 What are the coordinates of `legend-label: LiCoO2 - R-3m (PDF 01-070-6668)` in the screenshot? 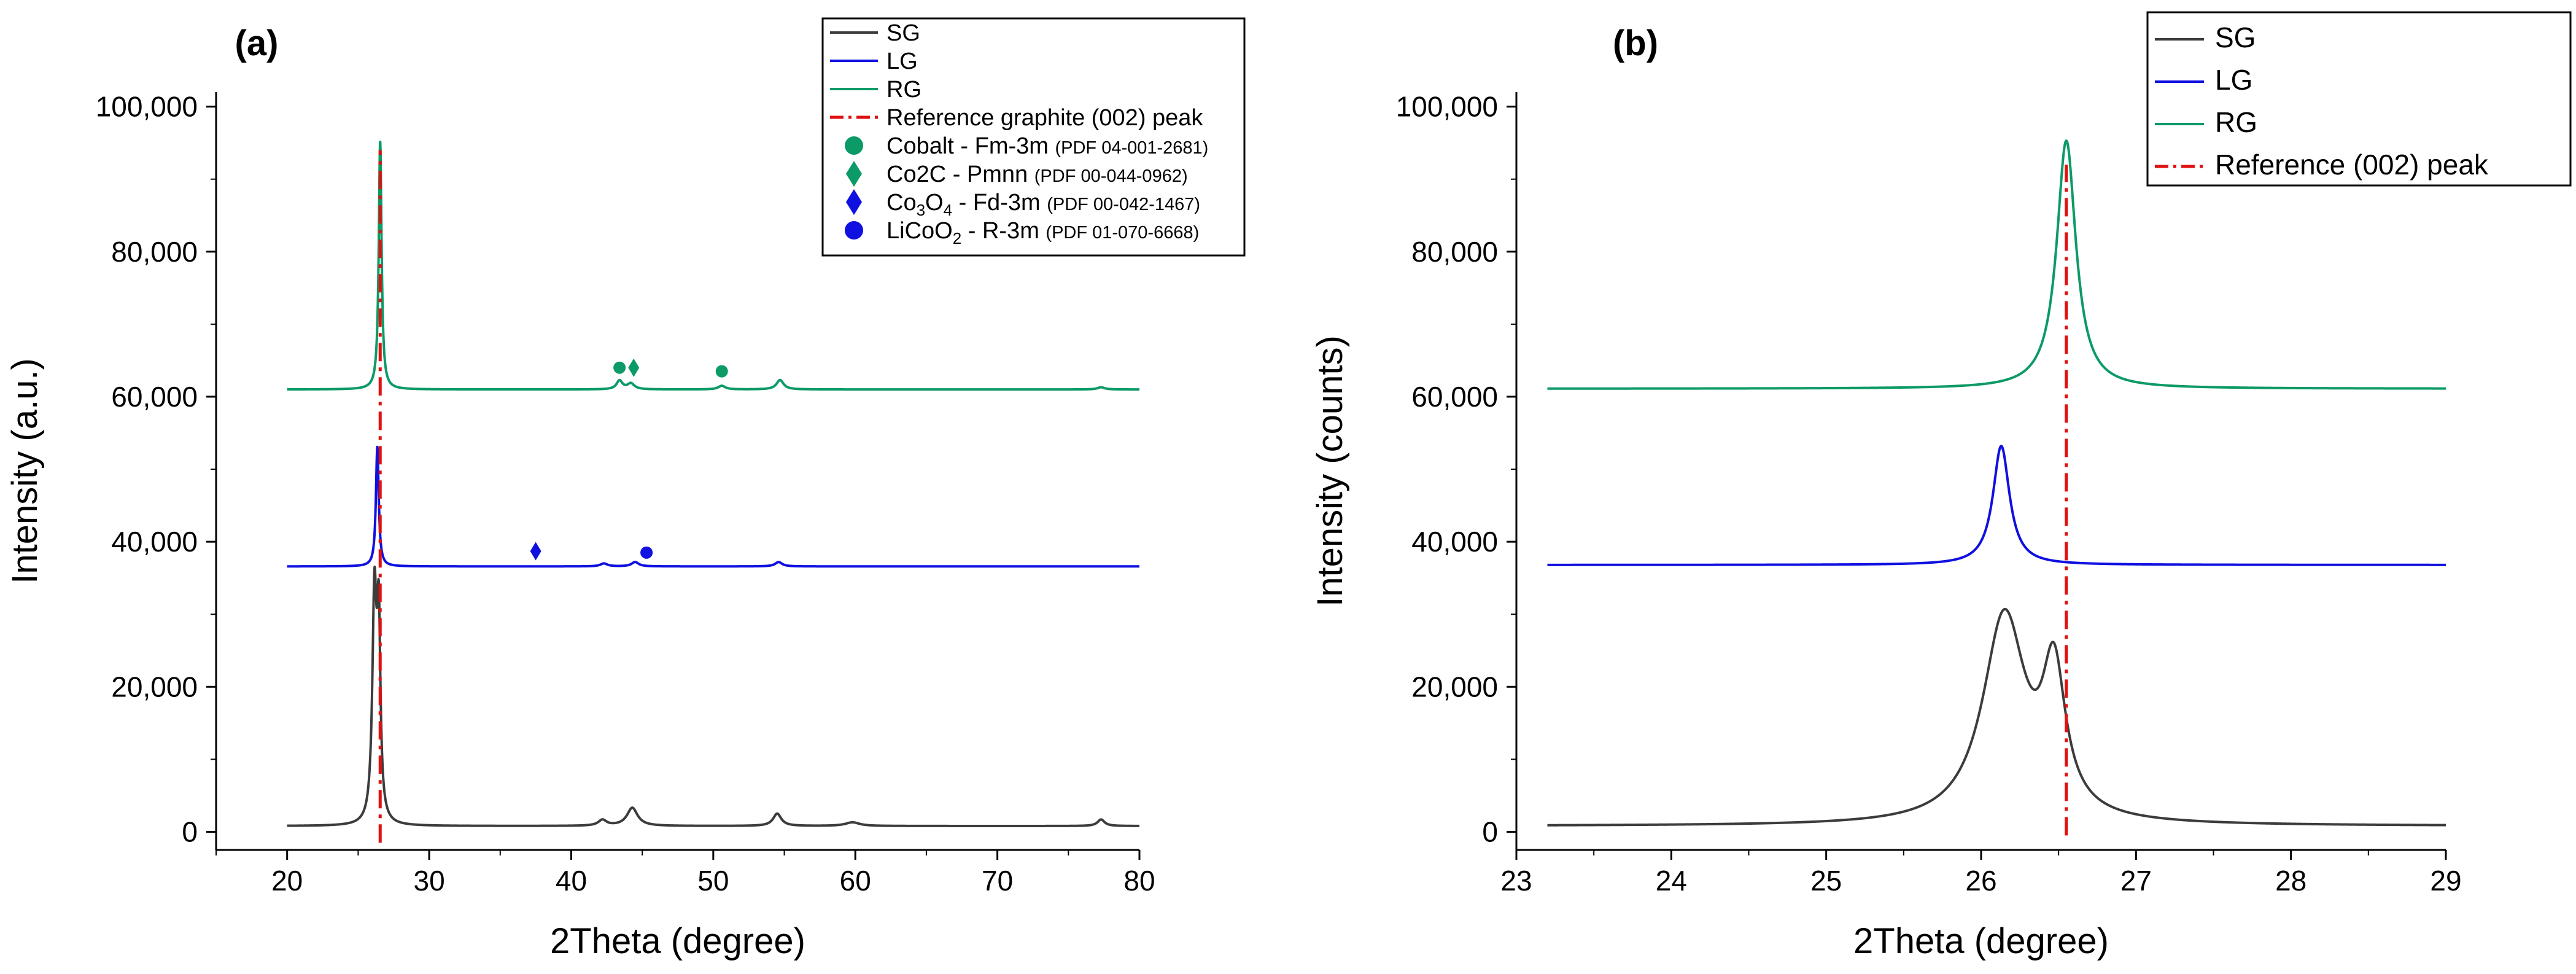 It's located at (1042, 232).